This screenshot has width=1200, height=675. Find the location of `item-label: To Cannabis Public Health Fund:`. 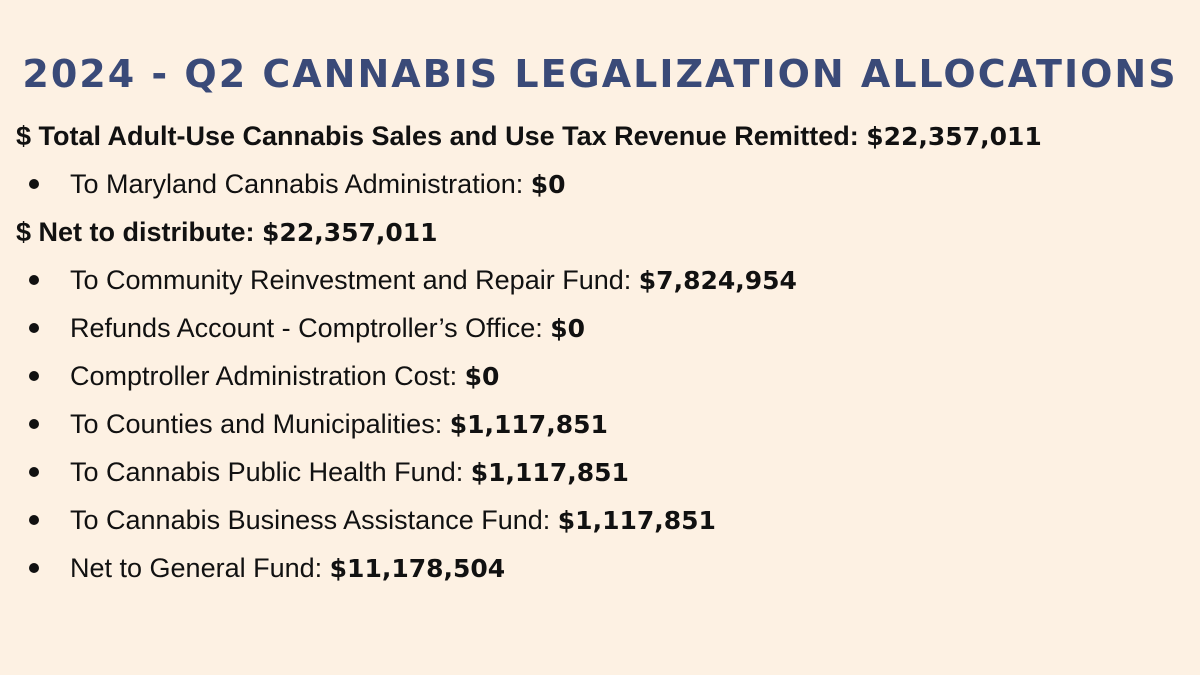

item-label: To Cannabis Public Health Fund: is located at coordinates (267, 472).